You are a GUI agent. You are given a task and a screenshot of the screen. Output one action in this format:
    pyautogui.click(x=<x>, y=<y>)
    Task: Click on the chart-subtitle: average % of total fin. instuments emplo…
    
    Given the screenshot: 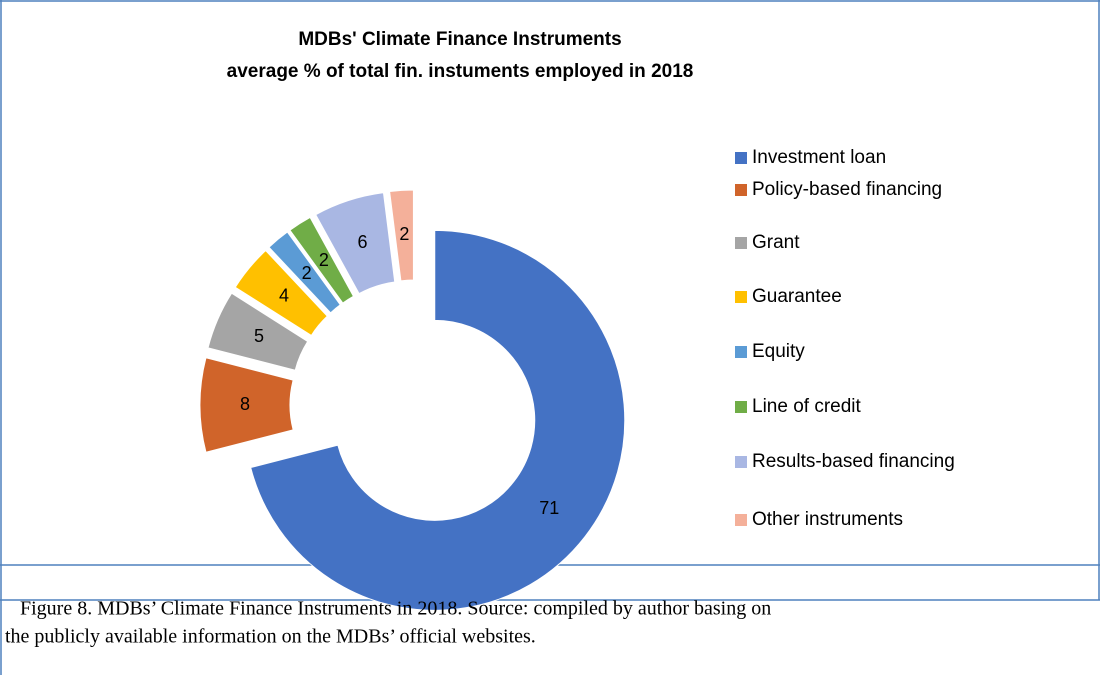 What is the action you would take?
    pyautogui.click(x=460, y=71)
    